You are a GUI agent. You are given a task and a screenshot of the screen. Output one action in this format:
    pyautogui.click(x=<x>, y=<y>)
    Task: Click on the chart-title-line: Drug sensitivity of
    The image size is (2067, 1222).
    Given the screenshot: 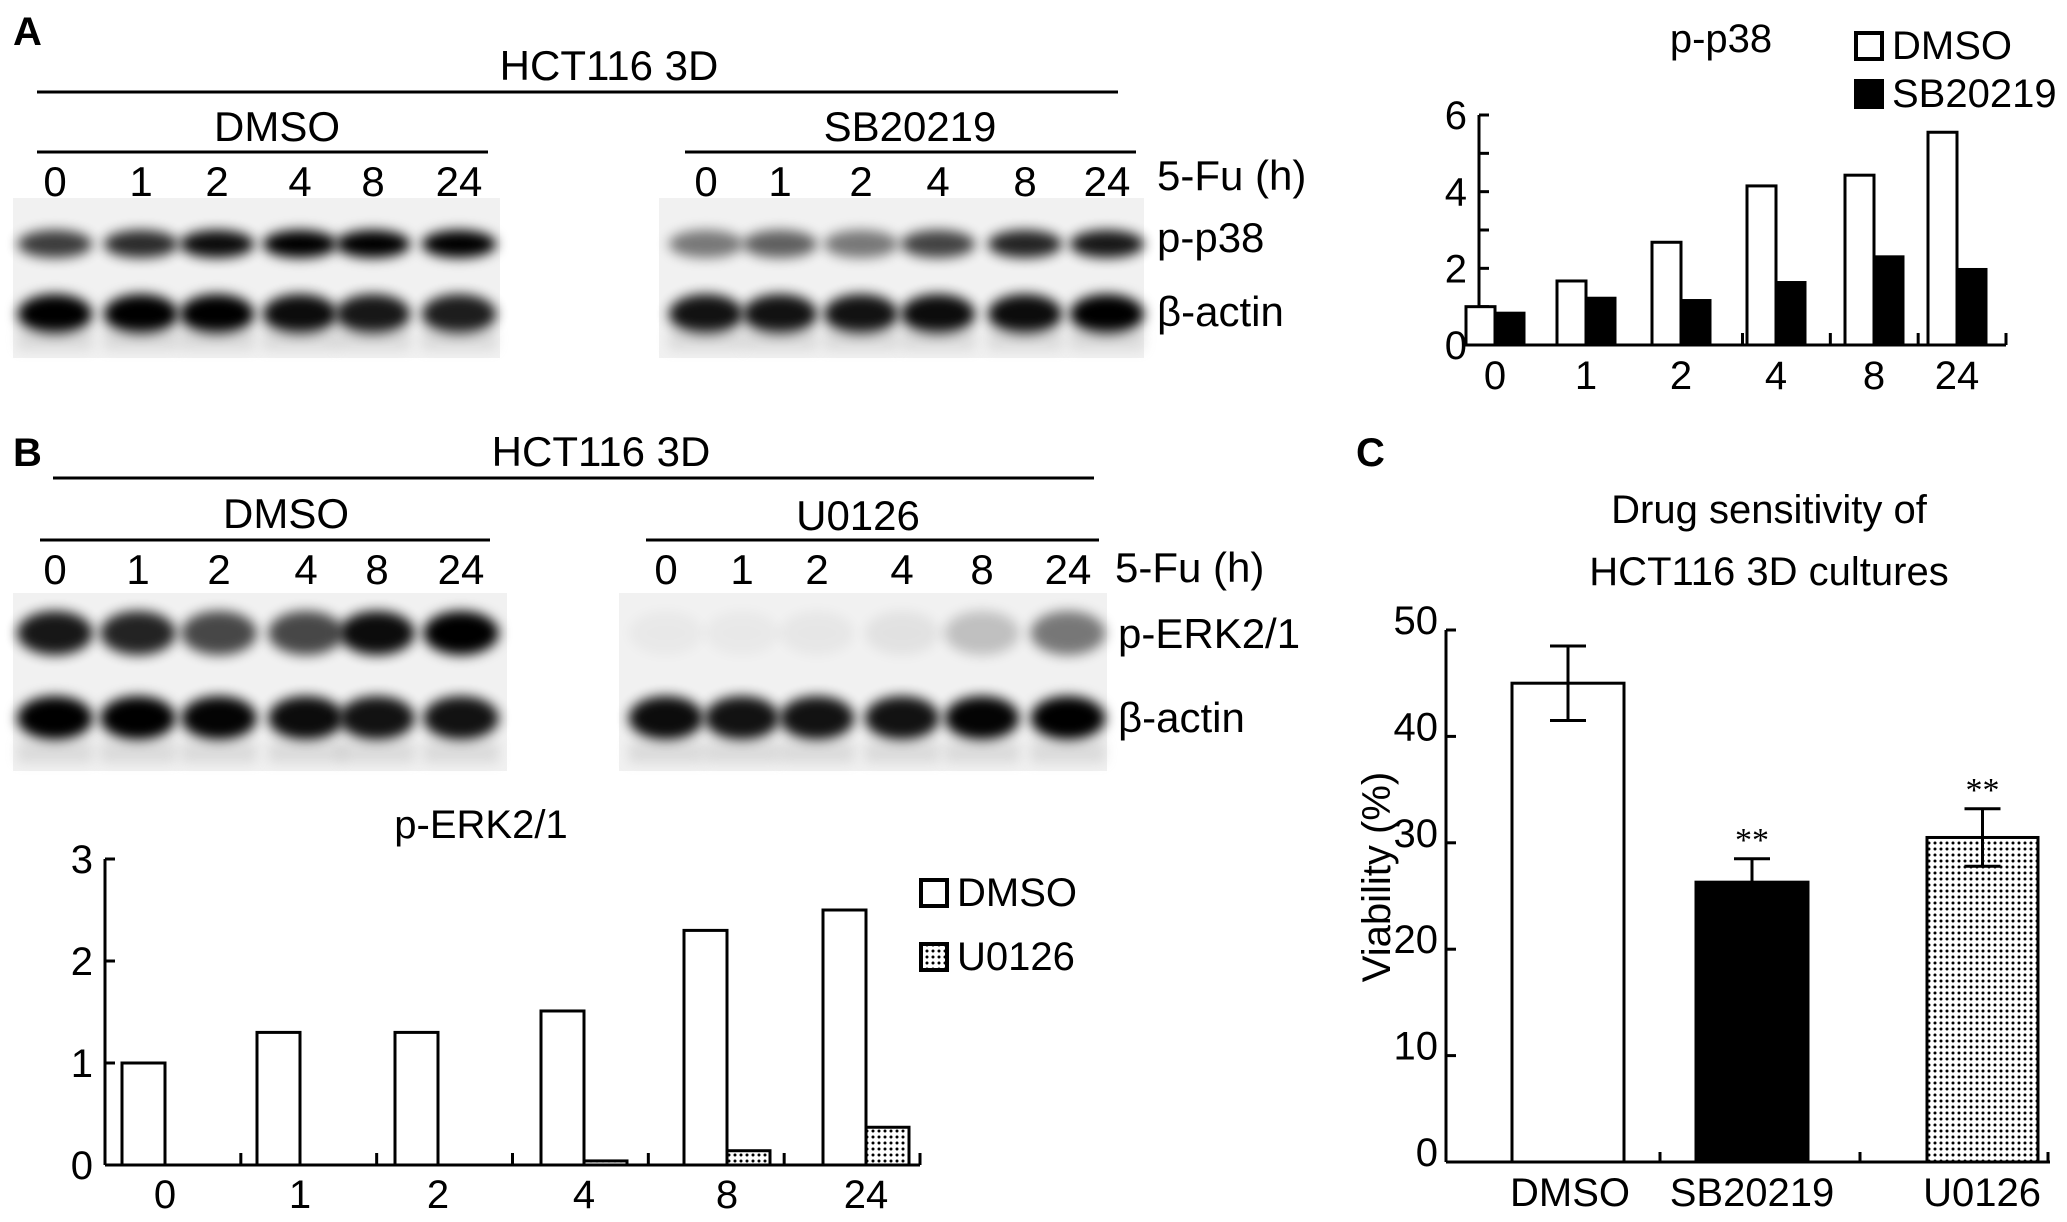 What is the action you would take?
    pyautogui.click(x=1769, y=510)
    